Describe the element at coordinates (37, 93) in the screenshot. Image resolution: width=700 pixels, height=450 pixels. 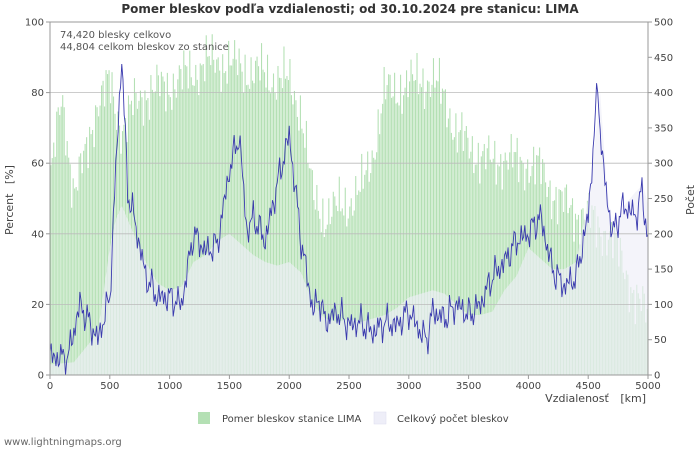
I see `y-left-tick-label: 80` at that location.